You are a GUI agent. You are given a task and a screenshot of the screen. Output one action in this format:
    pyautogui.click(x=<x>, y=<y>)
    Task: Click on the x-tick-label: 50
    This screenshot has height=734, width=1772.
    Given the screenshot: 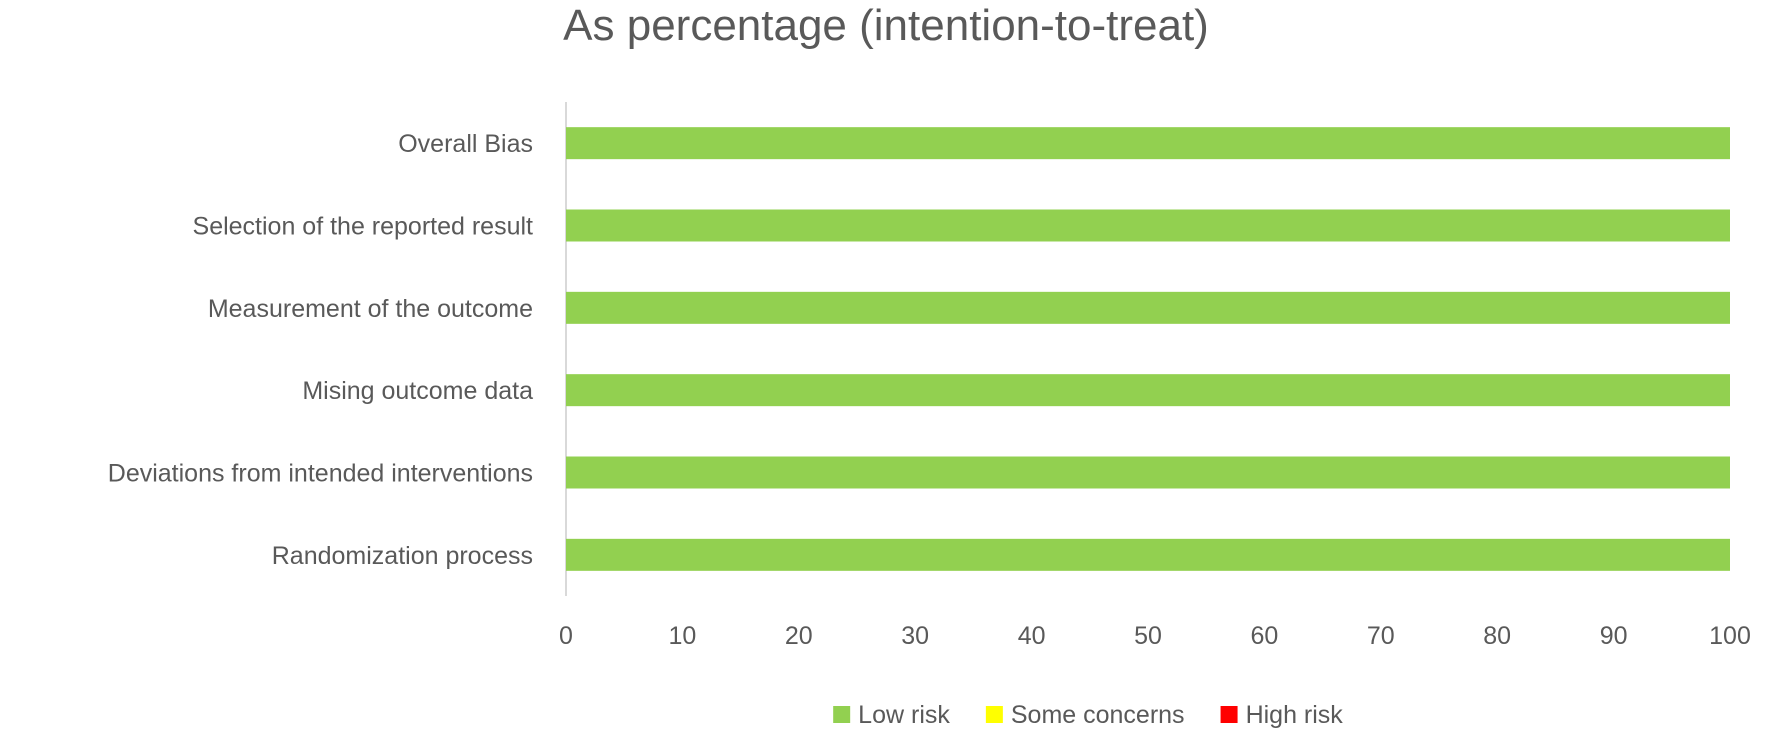 What is the action you would take?
    pyautogui.click(x=1148, y=636)
    